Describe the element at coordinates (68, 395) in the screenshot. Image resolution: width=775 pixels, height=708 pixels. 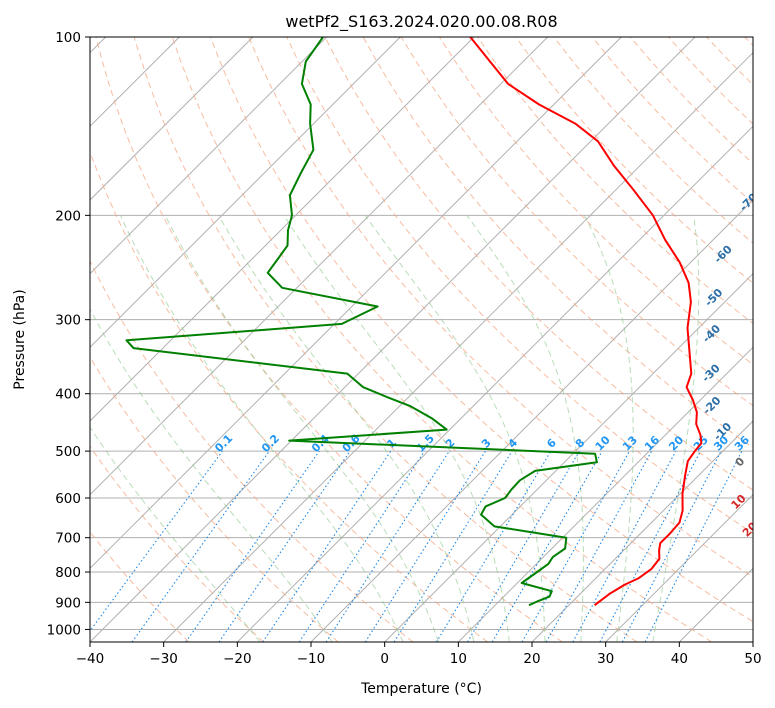
I see `y-tick-label: 400` at that location.